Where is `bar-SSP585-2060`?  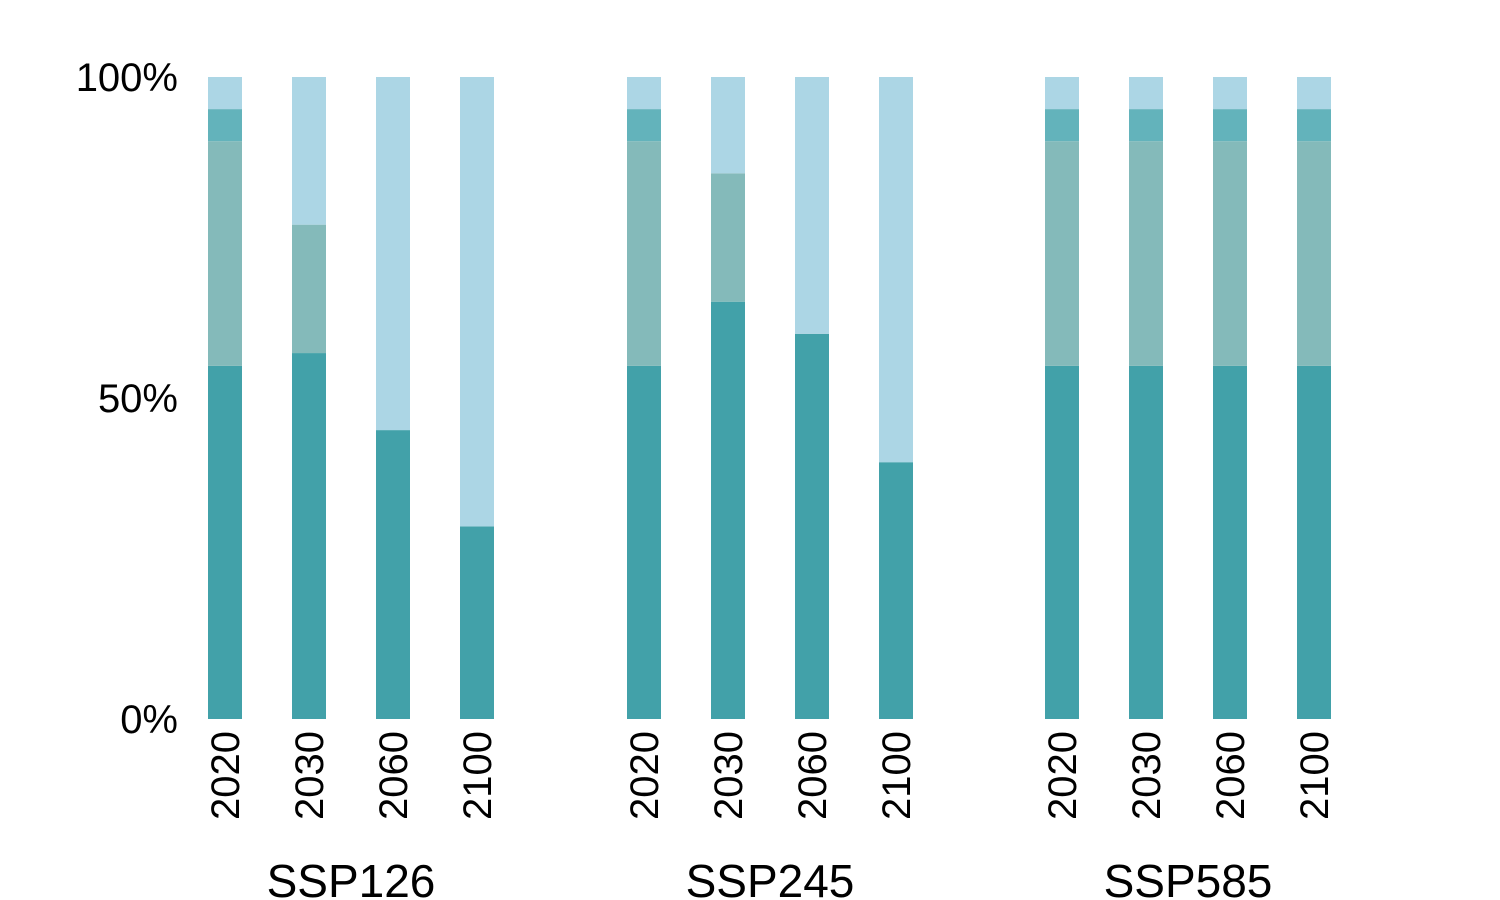
bar-SSP585-2060 is located at coordinates (1230, 398).